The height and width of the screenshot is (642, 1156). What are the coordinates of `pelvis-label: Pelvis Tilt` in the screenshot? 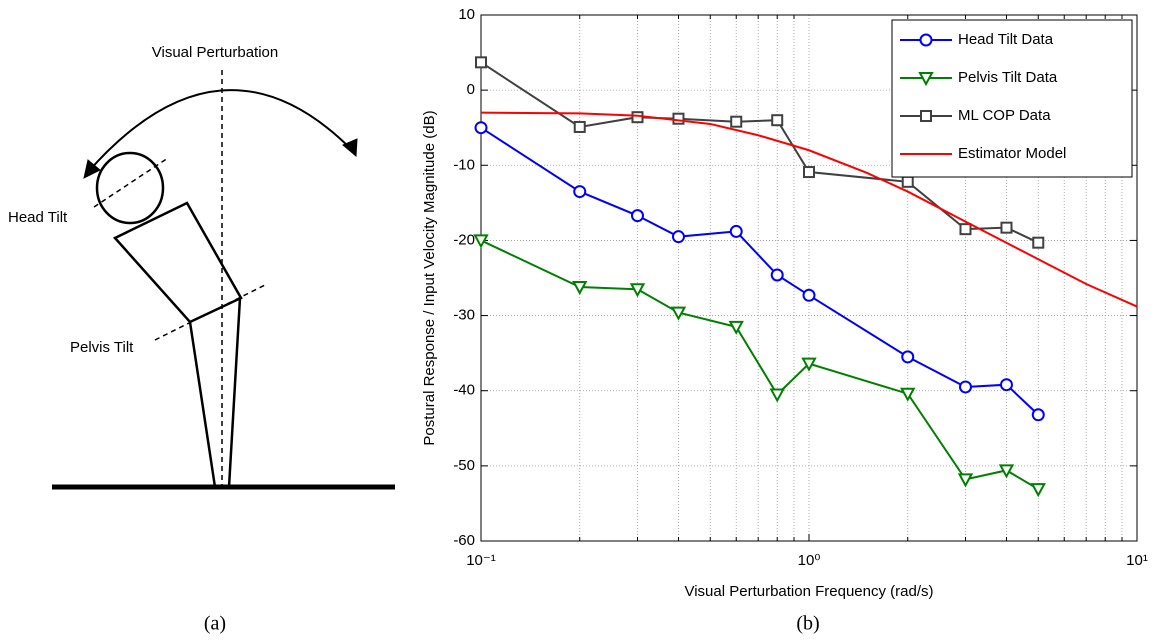 It's located at (102, 347).